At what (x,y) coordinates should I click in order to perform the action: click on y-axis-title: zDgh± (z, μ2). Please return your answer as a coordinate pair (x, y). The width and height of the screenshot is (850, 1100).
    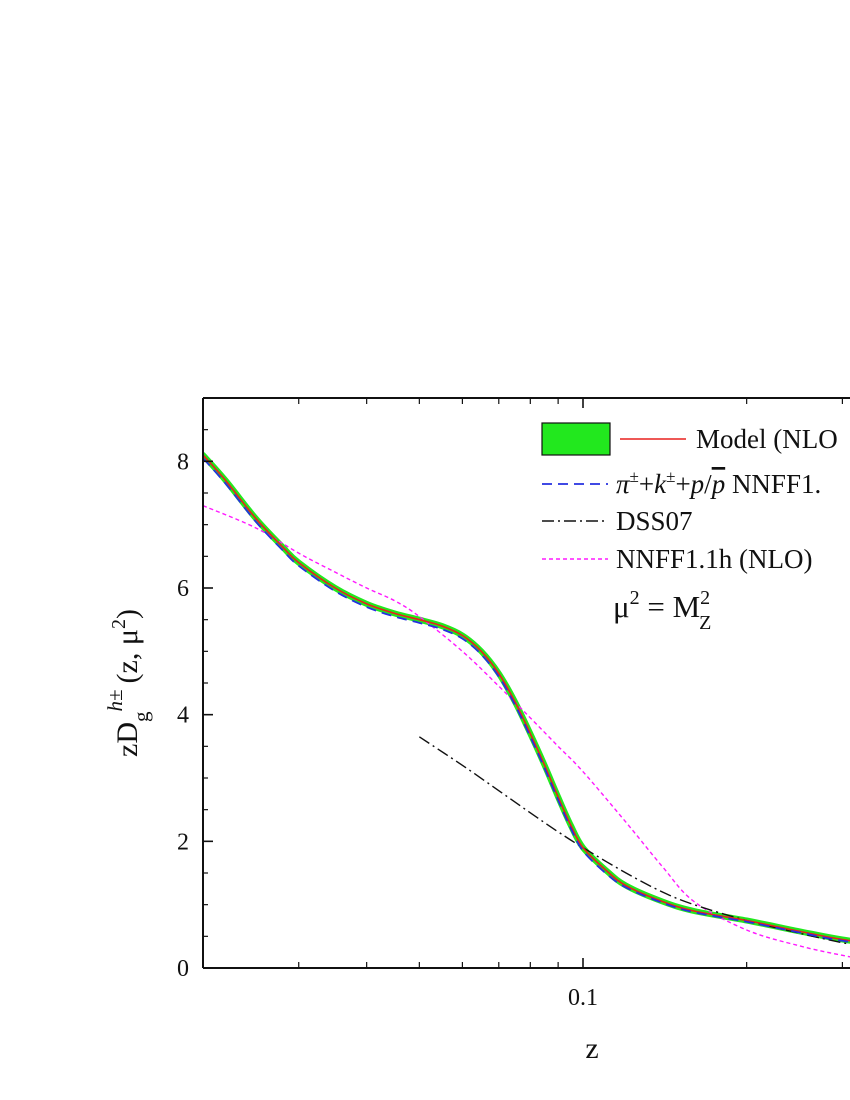
    Looking at the image, I should click on (128, 683).